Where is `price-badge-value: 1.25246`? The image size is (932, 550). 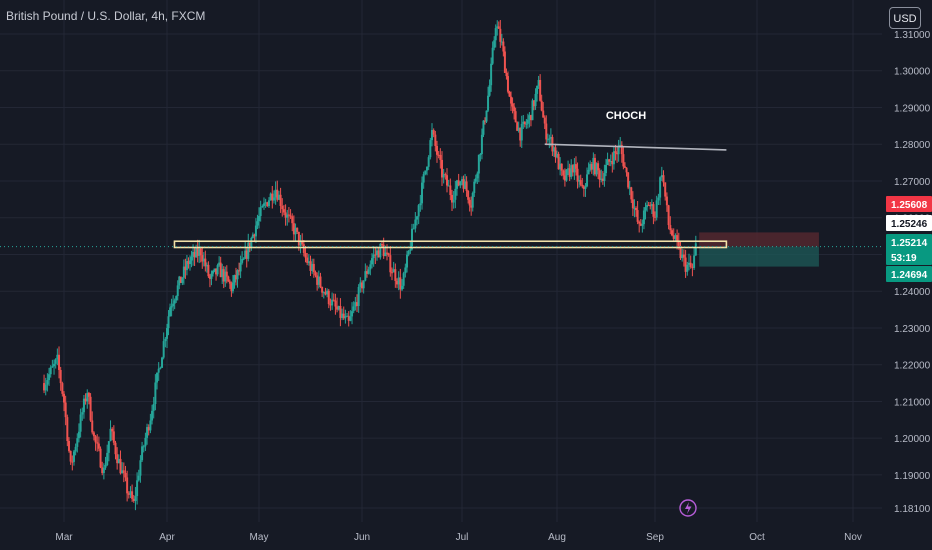
price-badge-value: 1.25246 is located at coordinates (909, 224).